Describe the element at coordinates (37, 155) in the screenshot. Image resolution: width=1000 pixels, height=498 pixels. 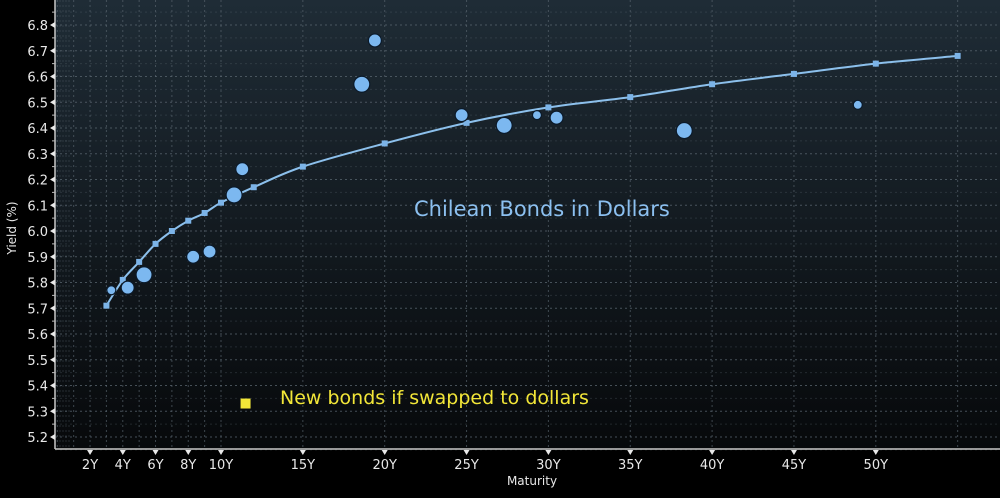
I see `y-tick-label: 6.3` at that location.